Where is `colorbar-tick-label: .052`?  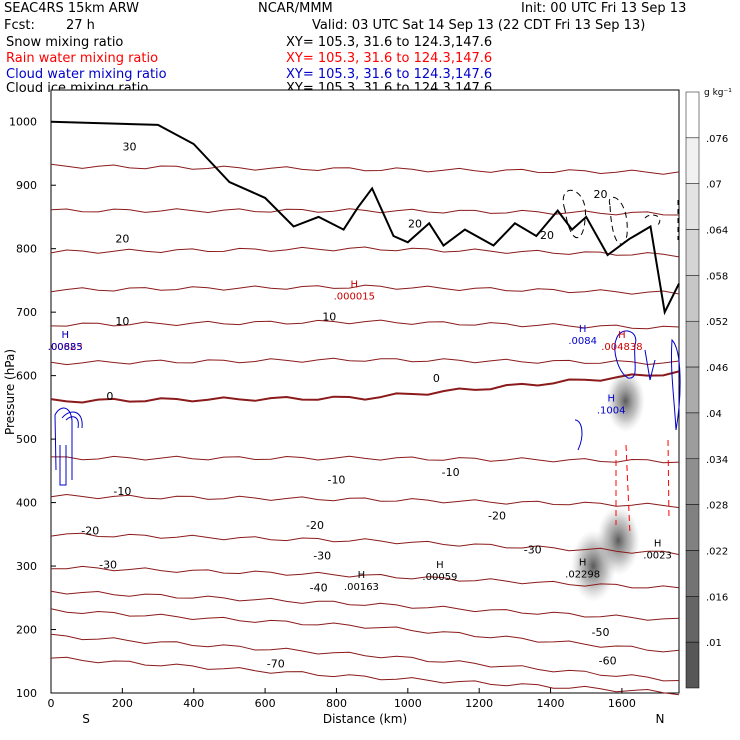
colorbar-tick-label: .052 is located at coordinates (717, 322).